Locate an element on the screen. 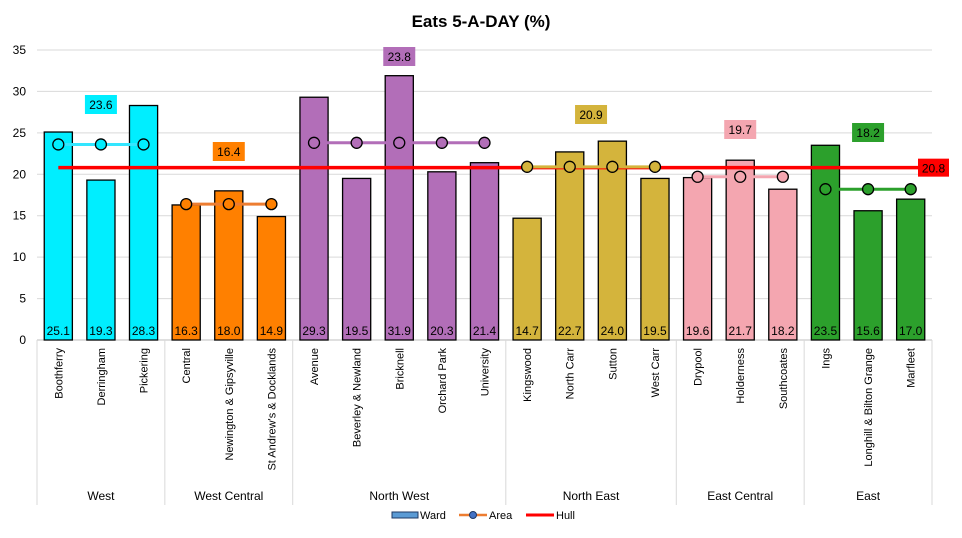 Image resolution: width=962 pixels, height=538 pixels. chart-title: Eats 5-A-DAY (%) is located at coordinates (481, 21).